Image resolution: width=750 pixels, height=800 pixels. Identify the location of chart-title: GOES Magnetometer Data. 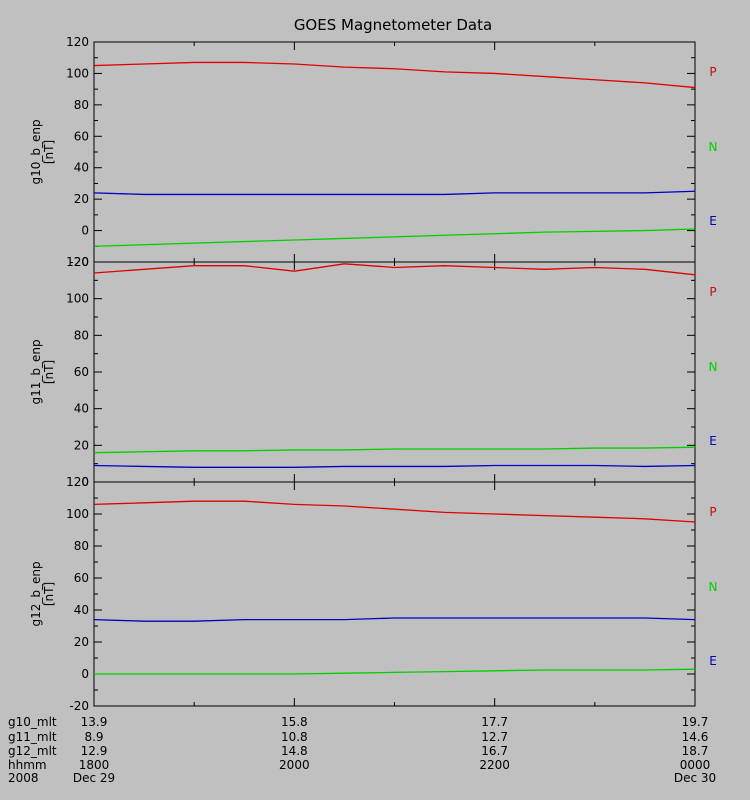
(393, 25).